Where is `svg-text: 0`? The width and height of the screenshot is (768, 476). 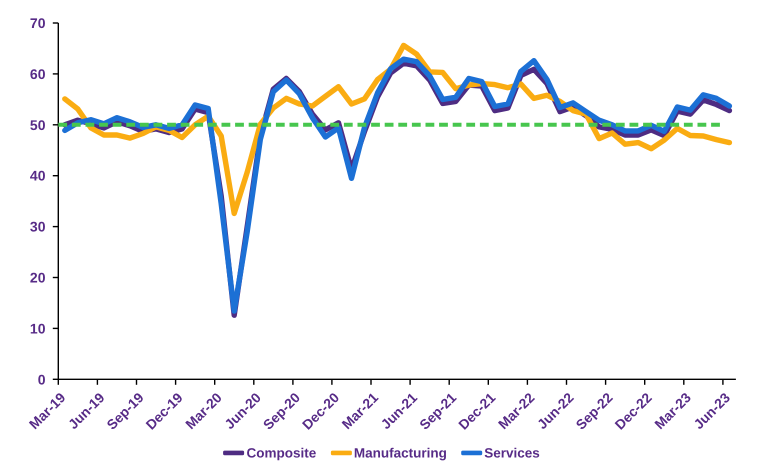 svg-text: 0 is located at coordinates (42, 379).